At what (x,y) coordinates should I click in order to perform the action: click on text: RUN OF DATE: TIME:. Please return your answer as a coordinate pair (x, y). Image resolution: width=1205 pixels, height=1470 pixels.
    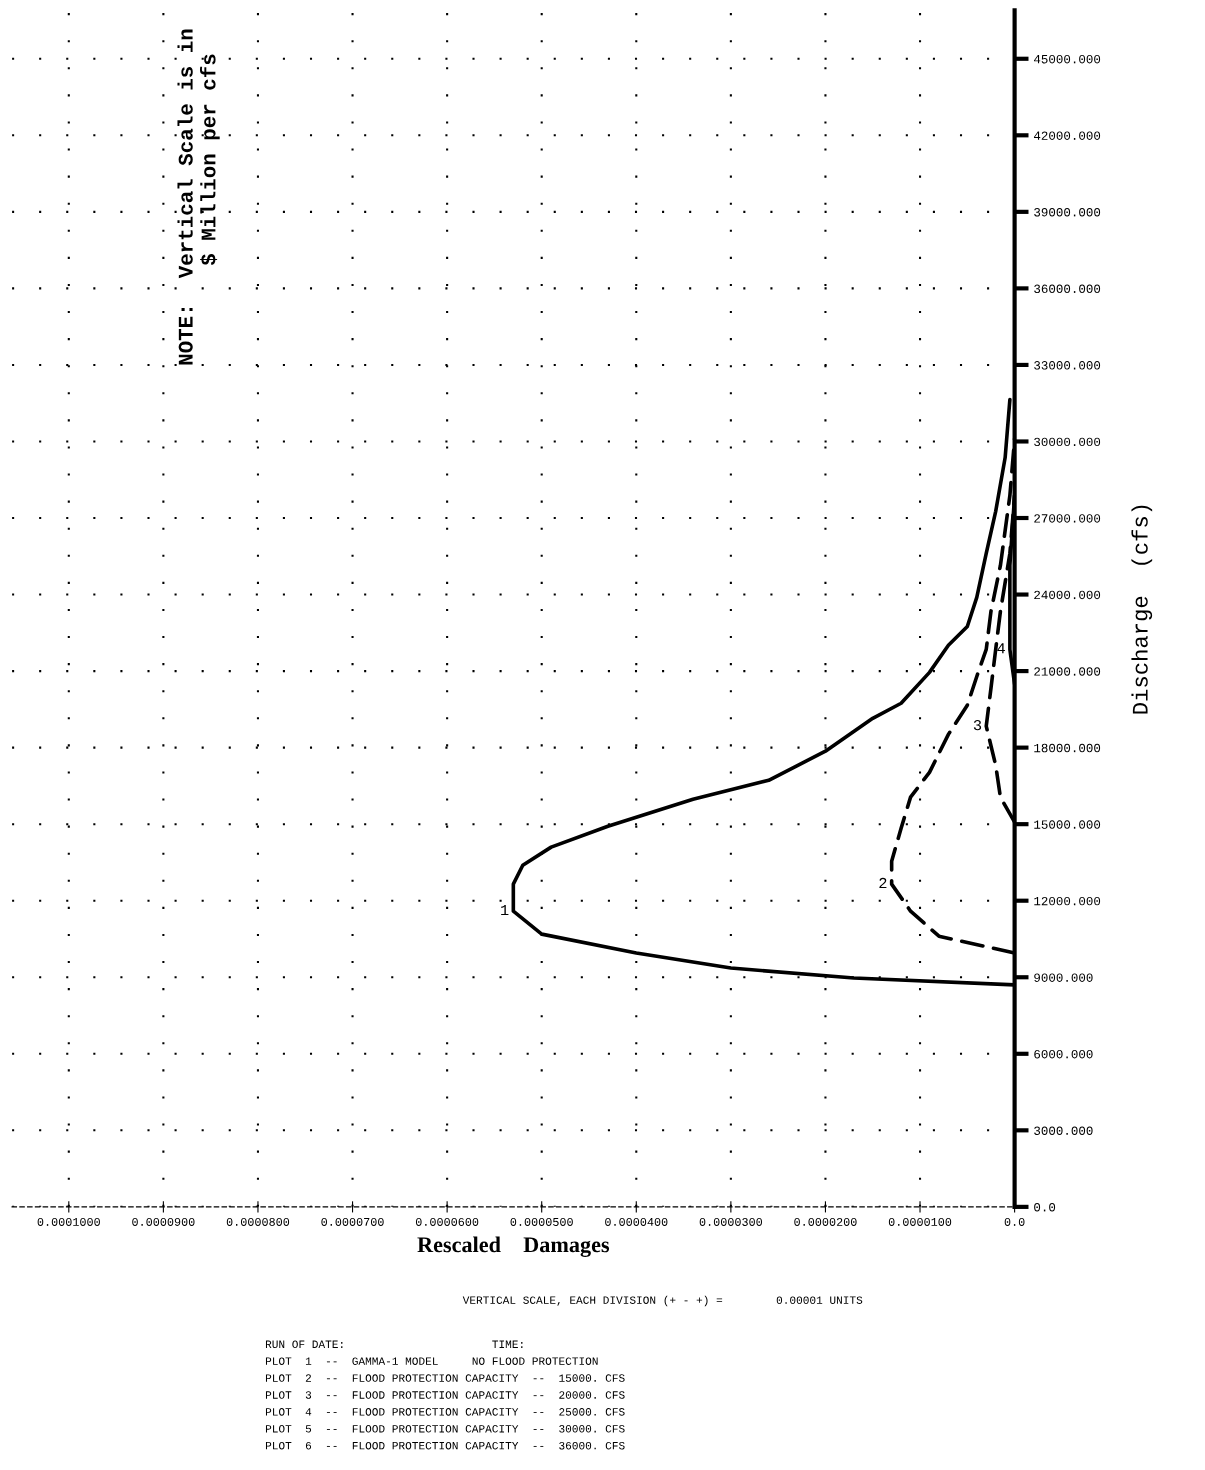
    Looking at the image, I should click on (394, 1344).